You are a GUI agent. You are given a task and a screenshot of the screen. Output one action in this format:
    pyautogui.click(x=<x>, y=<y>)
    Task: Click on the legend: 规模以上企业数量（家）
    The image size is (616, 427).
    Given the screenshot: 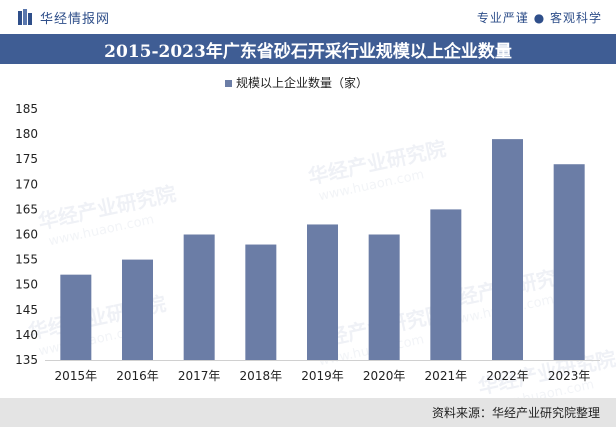 What is the action you would take?
    pyautogui.click(x=296, y=82)
    